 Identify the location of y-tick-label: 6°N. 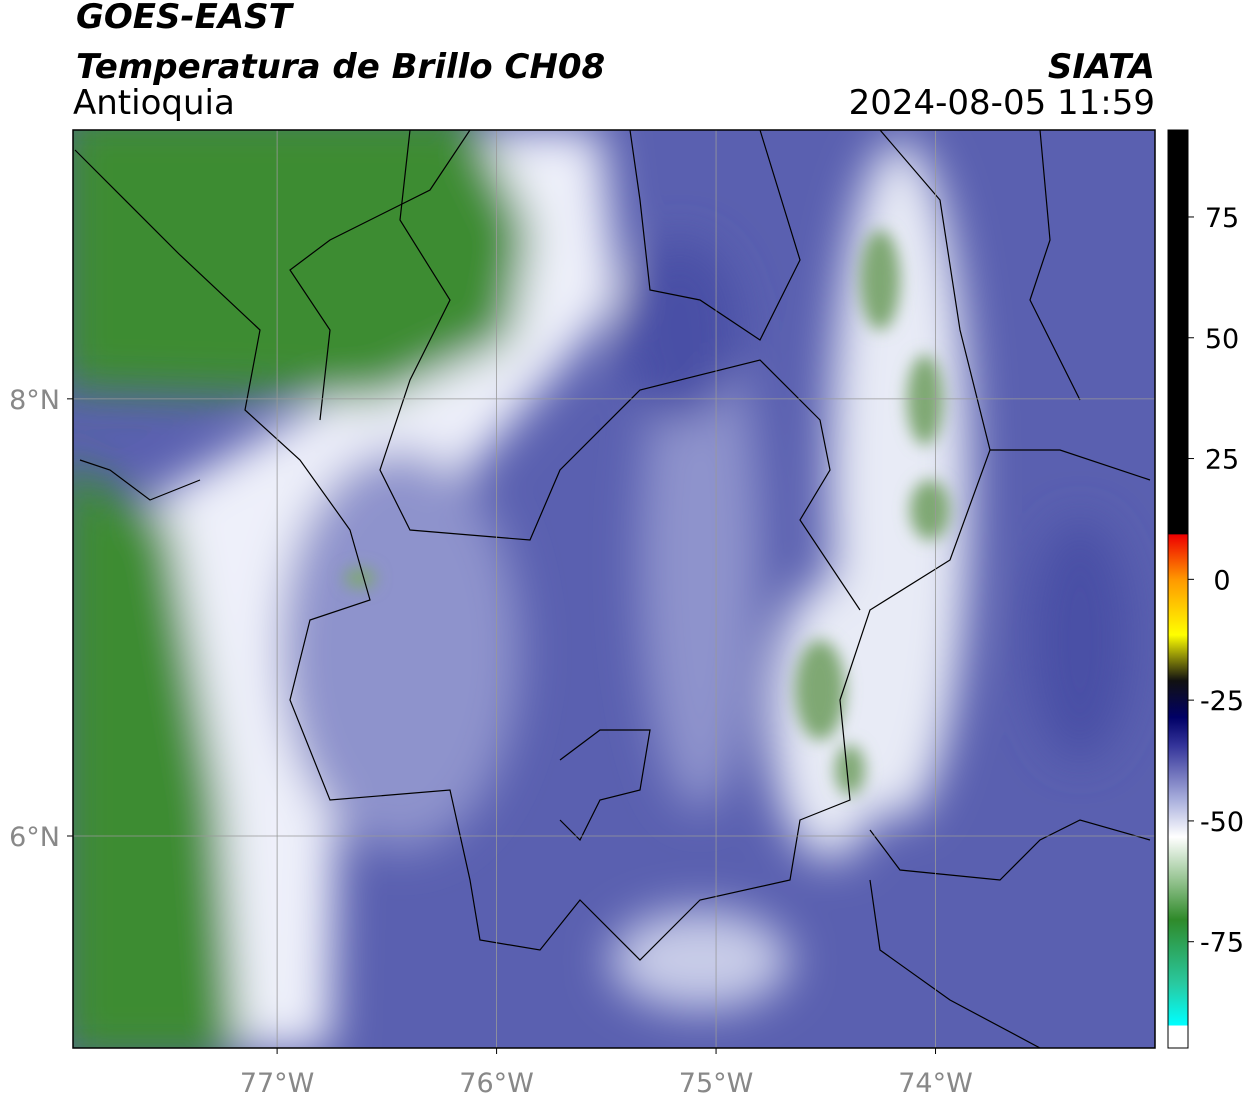
(34, 837).